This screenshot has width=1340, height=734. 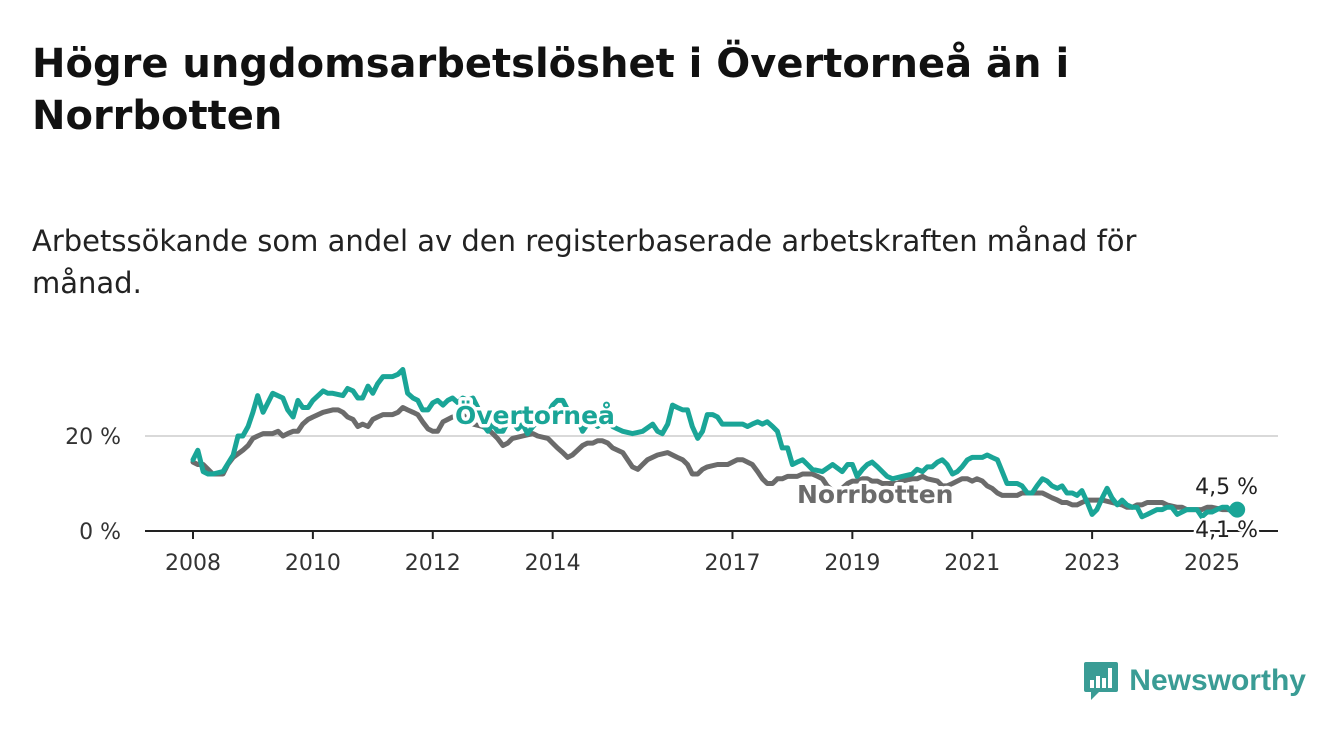 What do you see at coordinates (1092, 563) in the screenshot?
I see `x-tick-label-2023: 2023` at bounding box center [1092, 563].